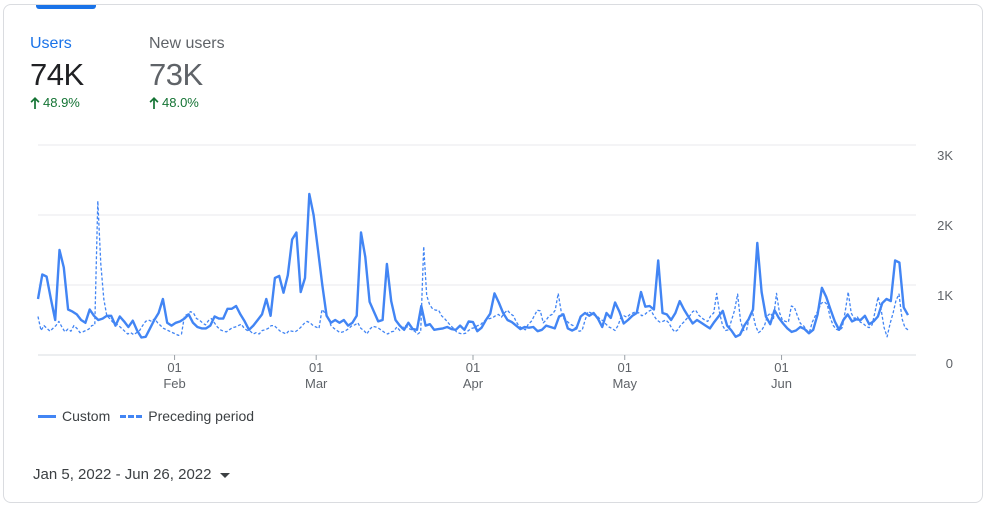 This screenshot has height=507, width=988. I want to click on metric-change: 48.0%, so click(187, 103).